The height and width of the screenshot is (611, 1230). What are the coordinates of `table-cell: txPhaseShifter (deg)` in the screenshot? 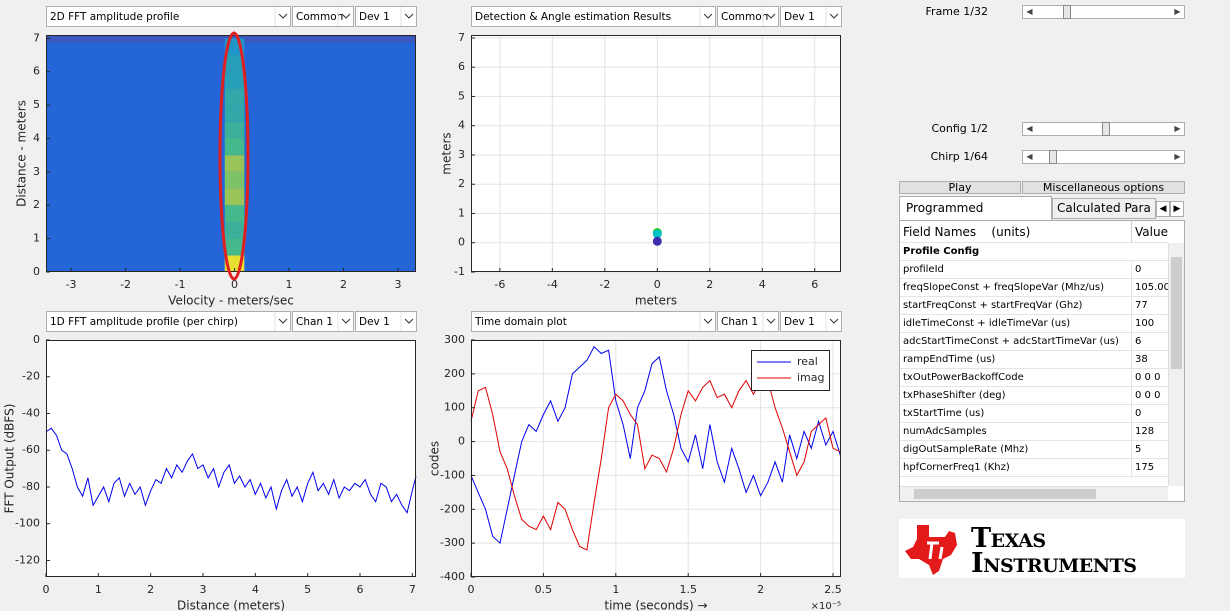 It's located at (1016, 396).